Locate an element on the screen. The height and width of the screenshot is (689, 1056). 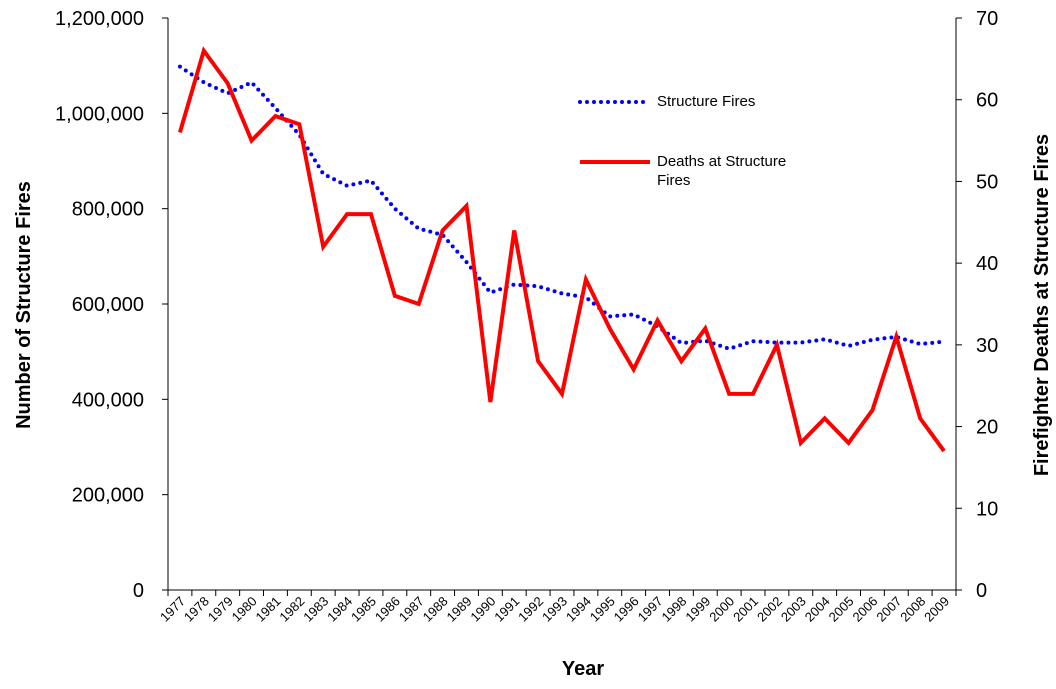
x-tick-label: 1994 is located at coordinates (578, 609).